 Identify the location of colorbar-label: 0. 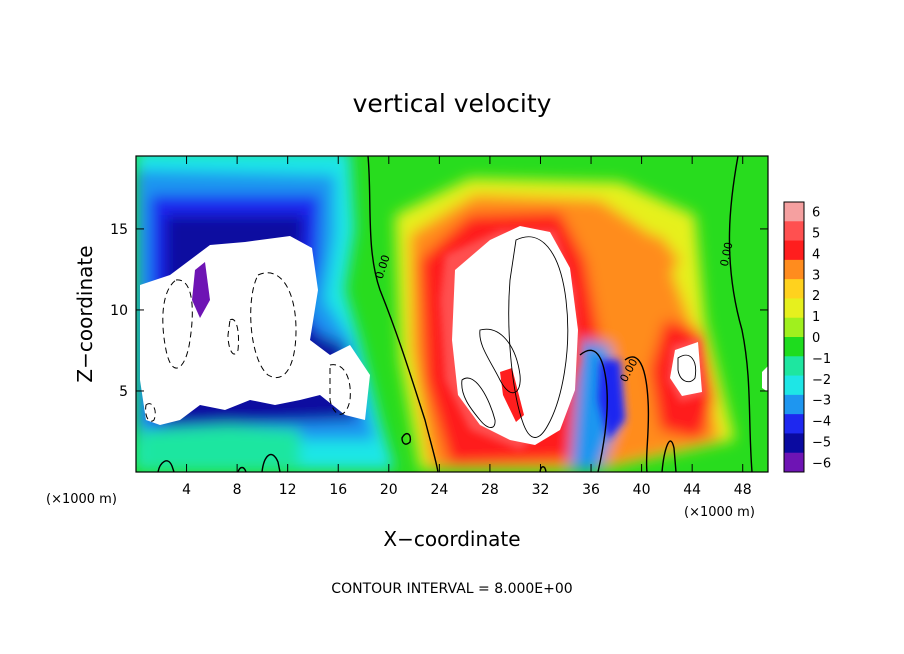
(816, 338).